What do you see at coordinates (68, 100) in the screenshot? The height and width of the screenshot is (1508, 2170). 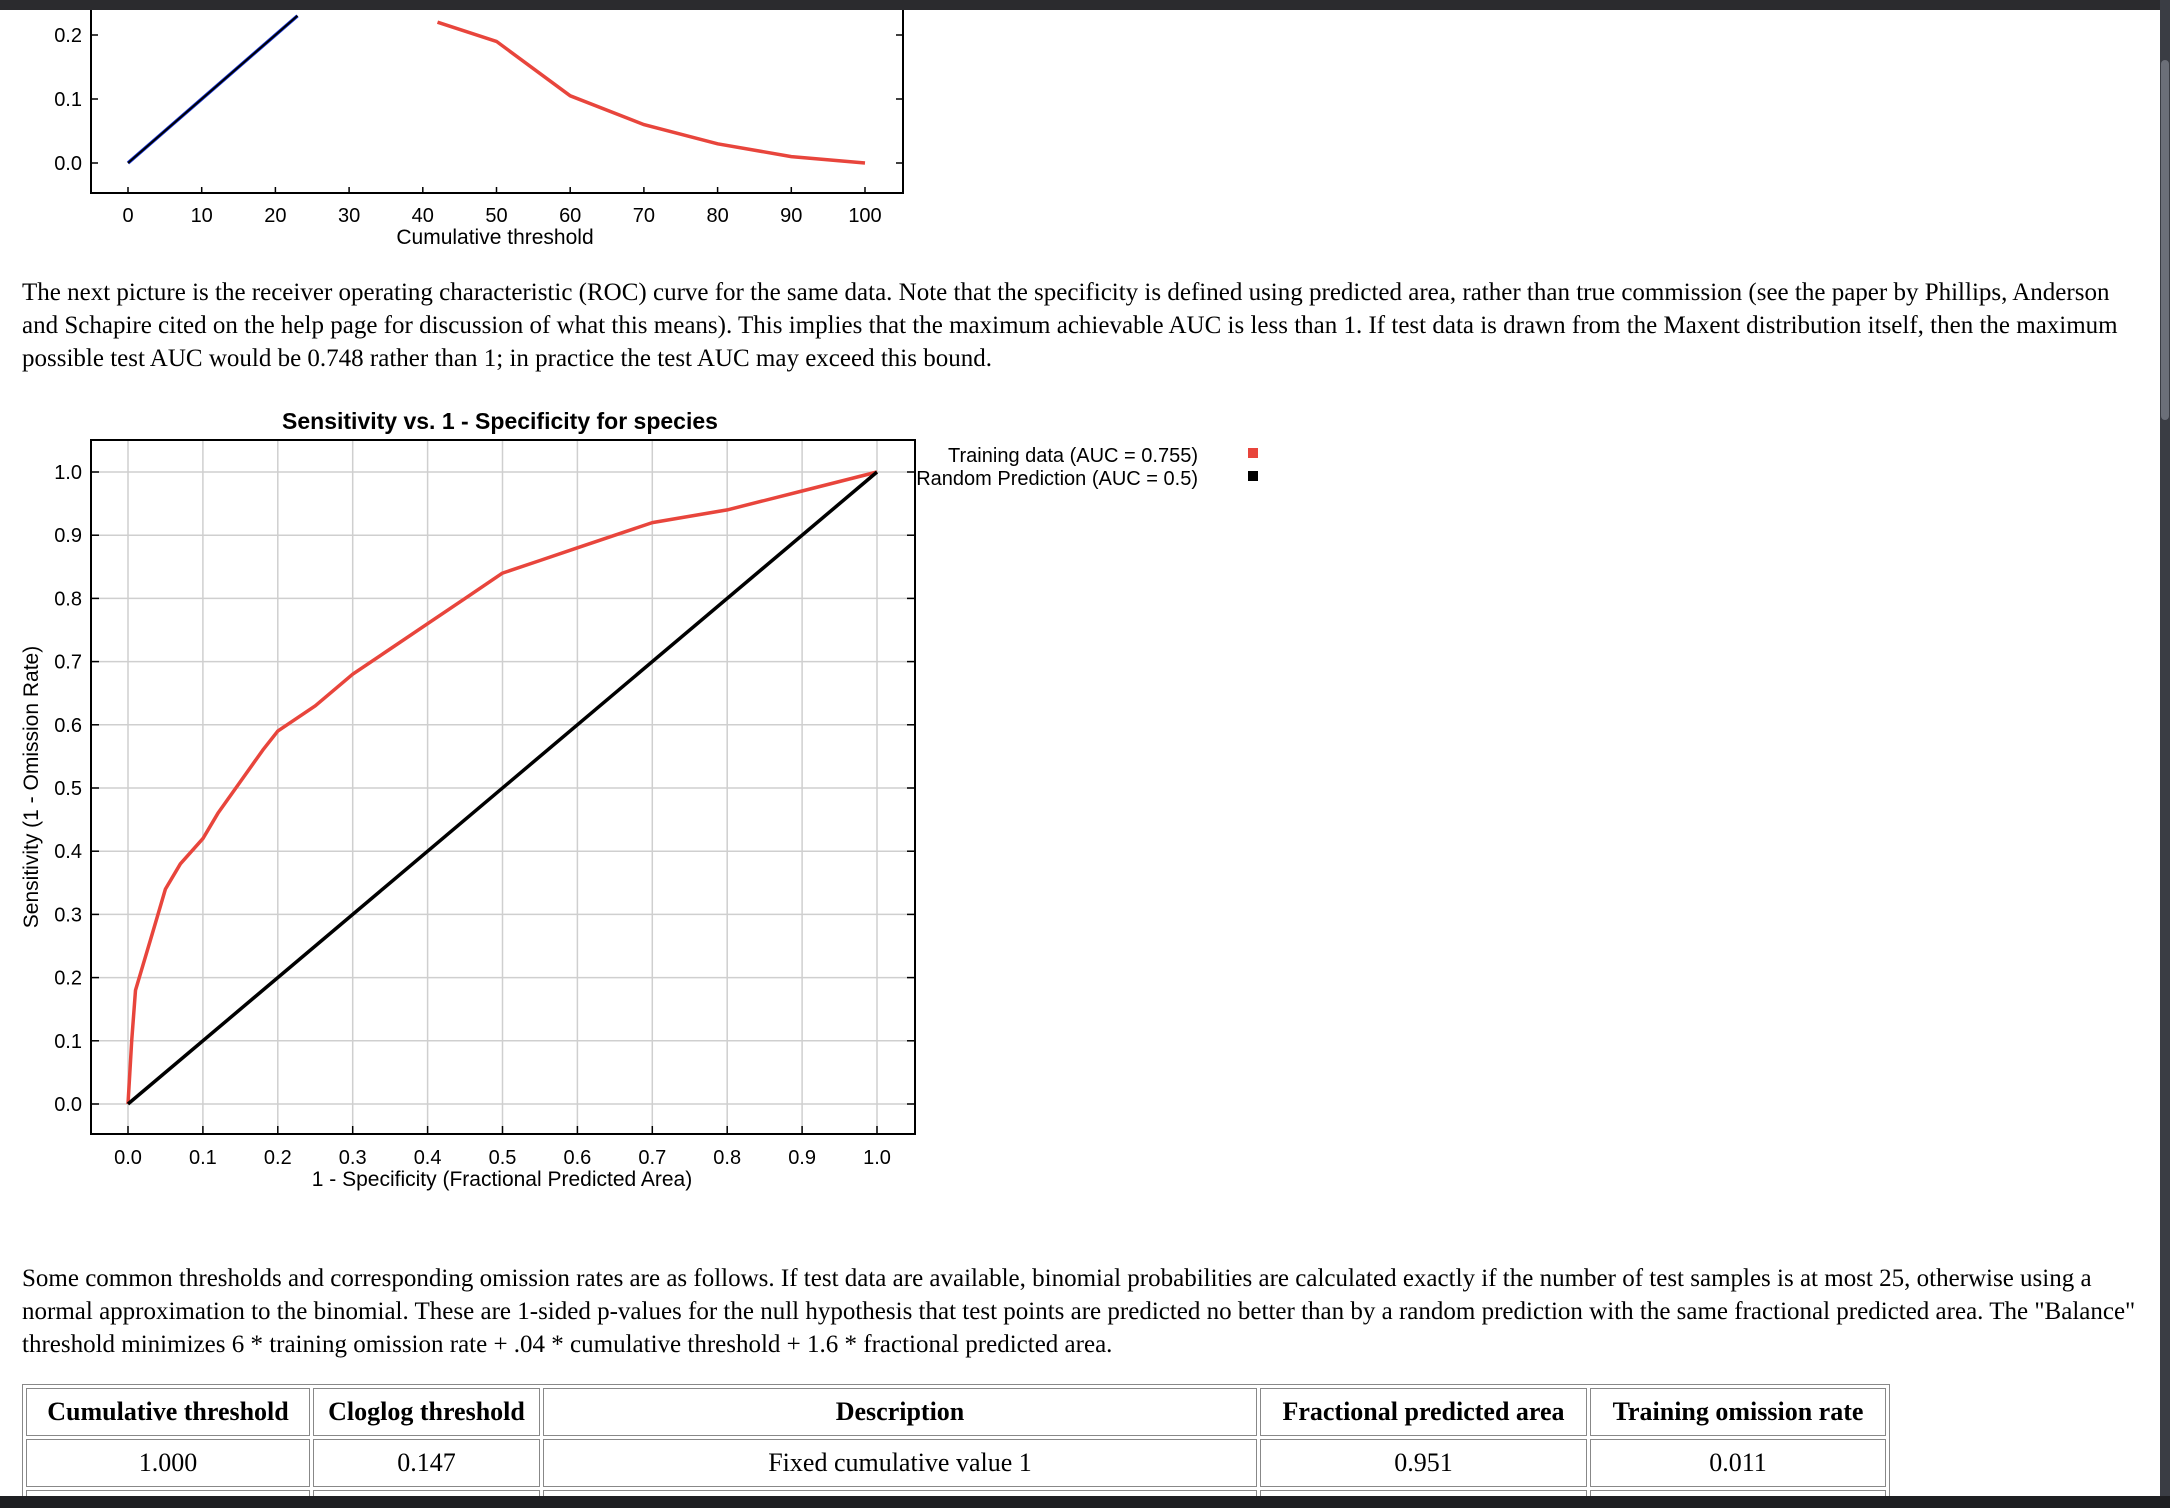 I see `top-y-tick-label: 0.1` at bounding box center [68, 100].